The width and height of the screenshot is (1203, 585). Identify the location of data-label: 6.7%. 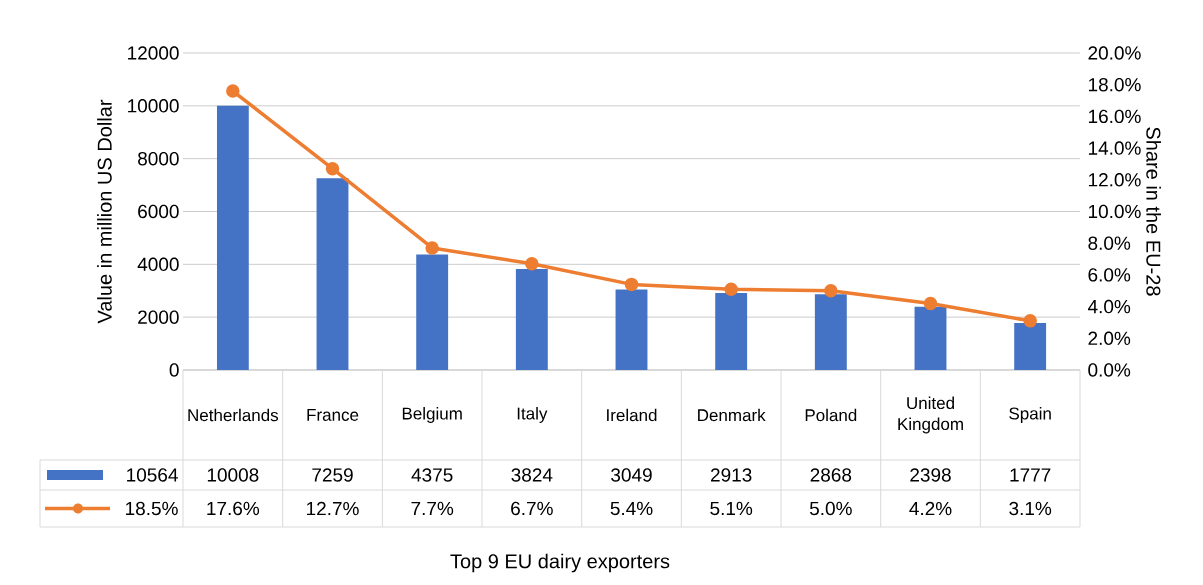
(532, 508).